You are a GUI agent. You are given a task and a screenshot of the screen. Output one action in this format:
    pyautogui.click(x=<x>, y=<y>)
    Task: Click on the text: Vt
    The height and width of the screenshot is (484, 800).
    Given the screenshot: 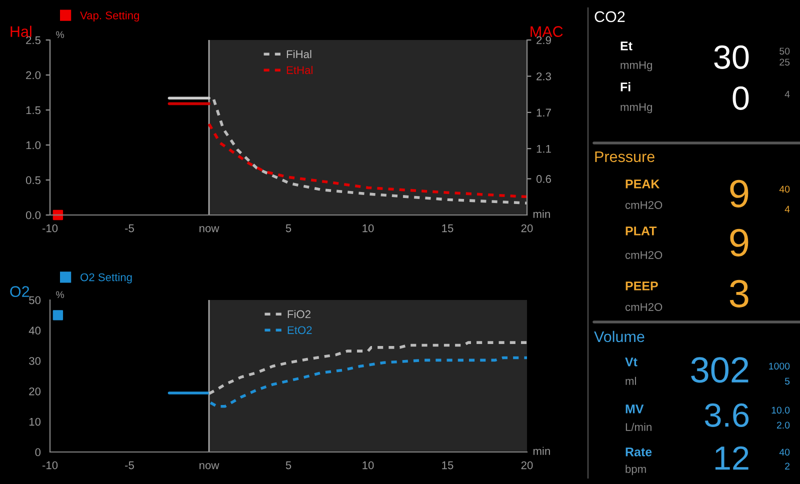 What is the action you would take?
    pyautogui.click(x=631, y=362)
    